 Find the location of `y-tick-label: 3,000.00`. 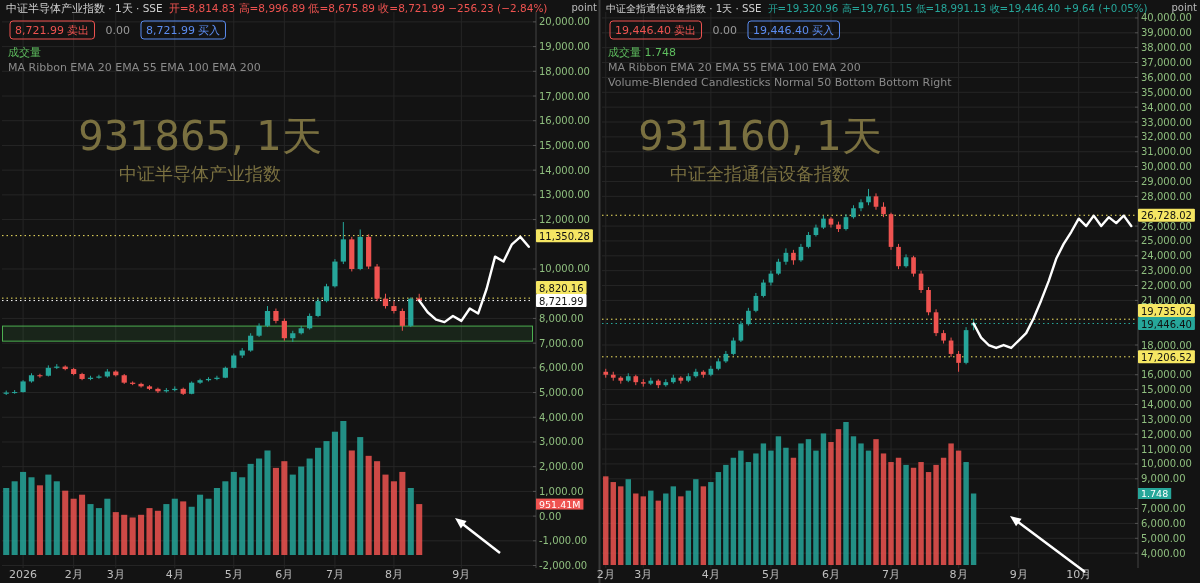

y-tick-label: 3,000.00 is located at coordinates (561, 442).